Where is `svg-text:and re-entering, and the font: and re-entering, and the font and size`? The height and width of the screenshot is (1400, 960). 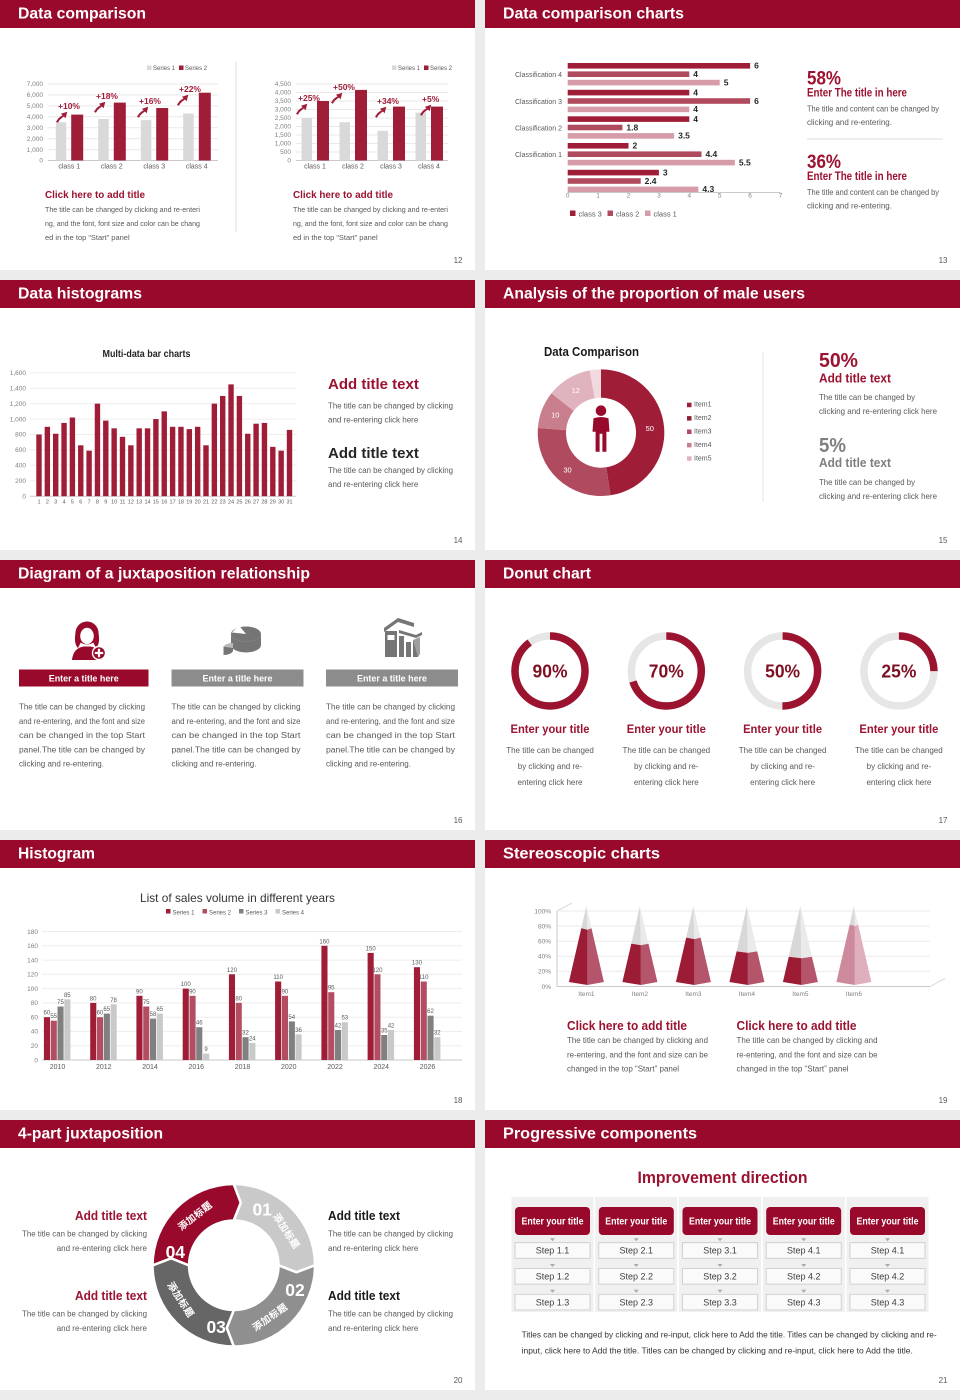 svg-text:and re-entering, and the font: and re-entering, and the font and size is located at coordinates (82, 721).